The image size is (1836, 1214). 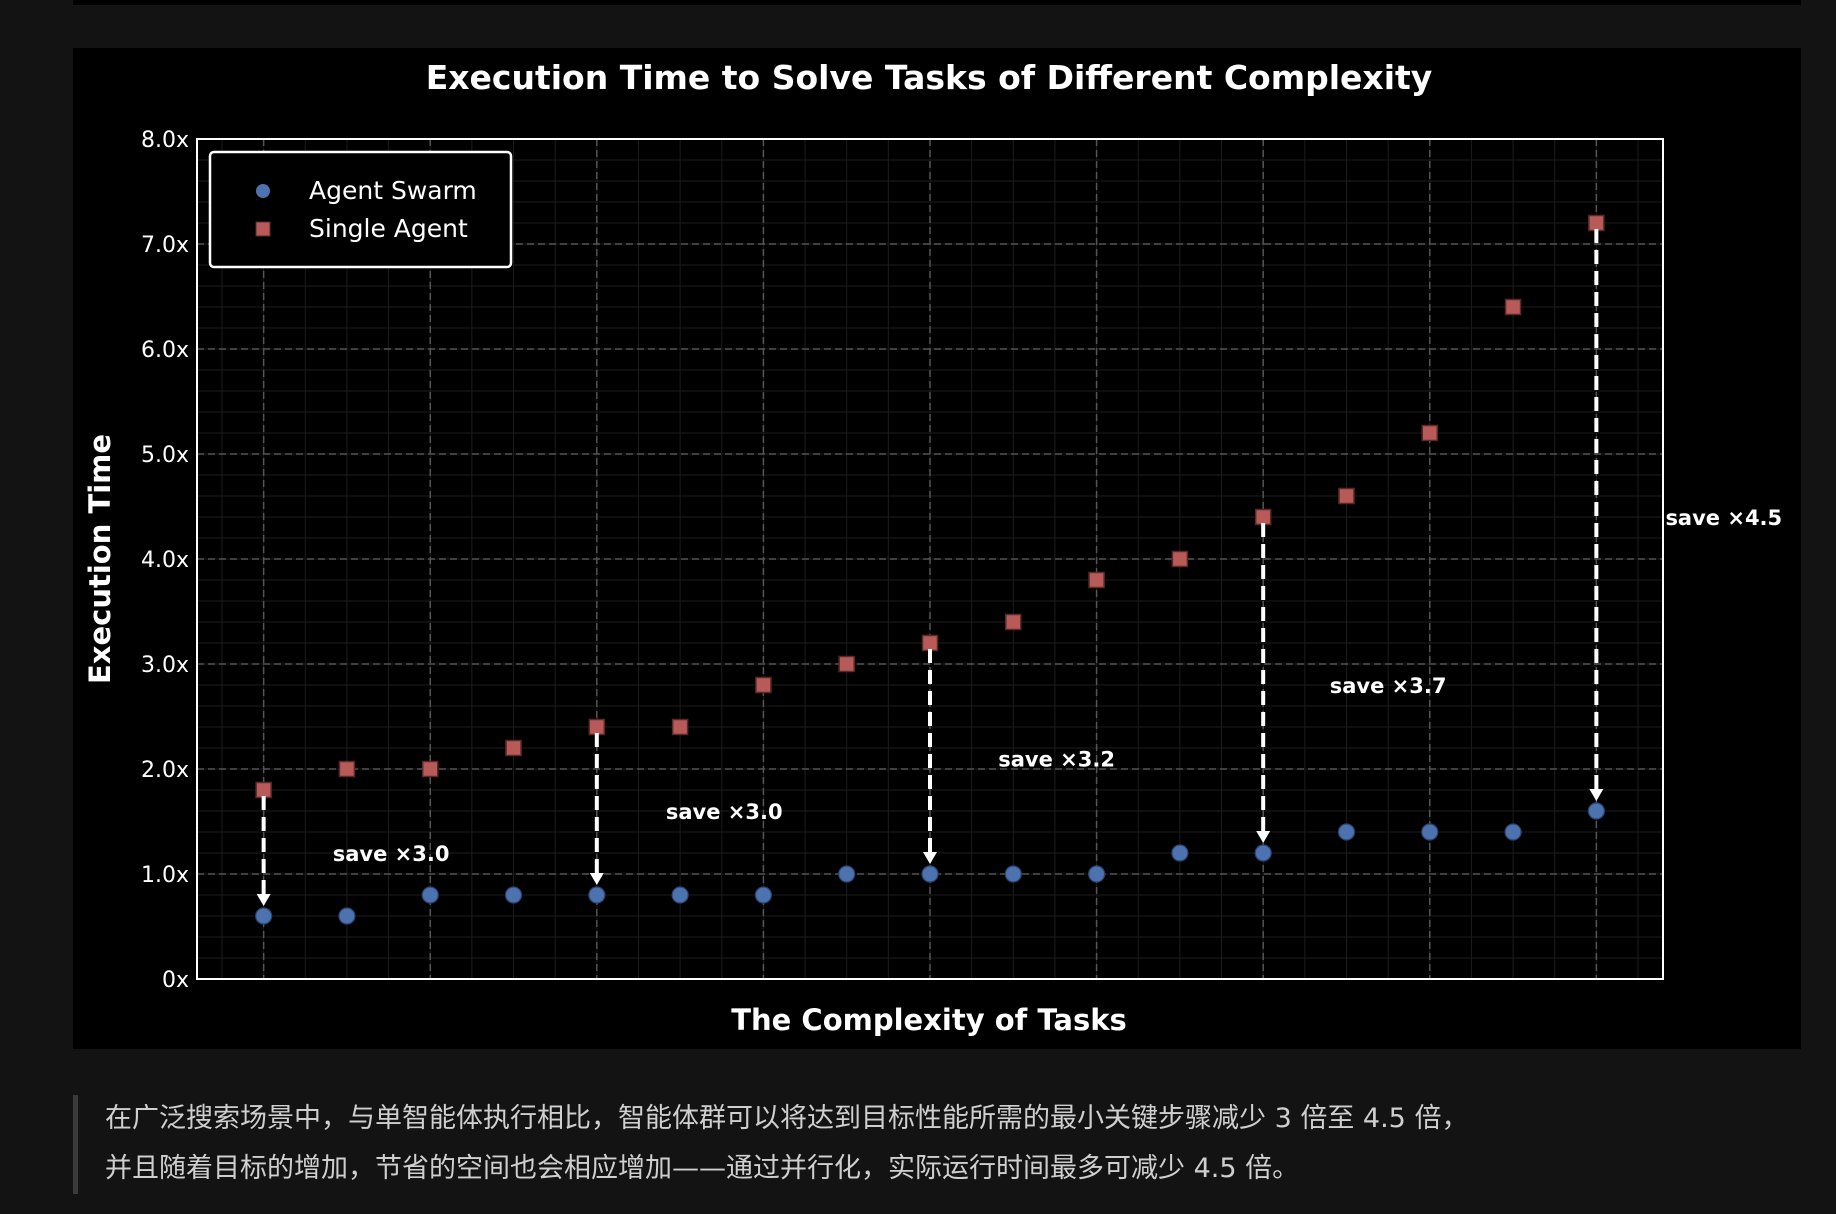 I want to click on legend-single-agent-marker, so click(x=263, y=229).